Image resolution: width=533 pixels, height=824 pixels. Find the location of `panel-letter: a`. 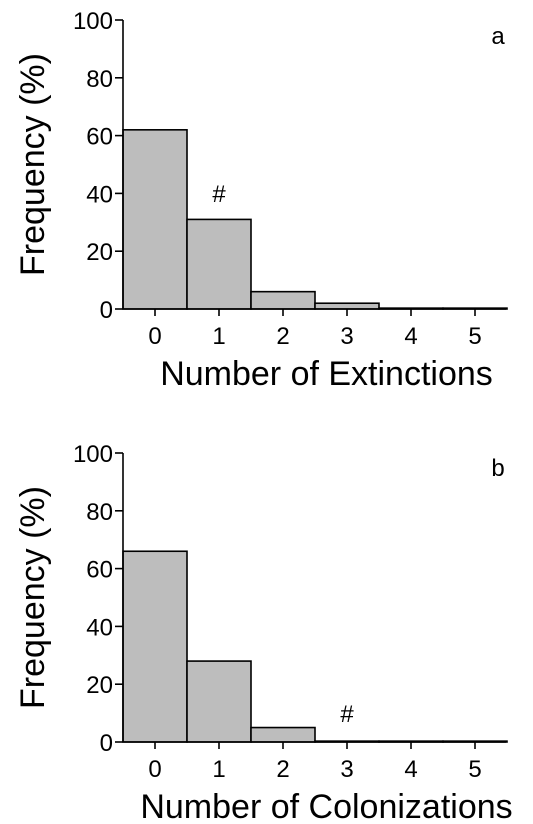

panel-letter: a is located at coordinates (498, 36).